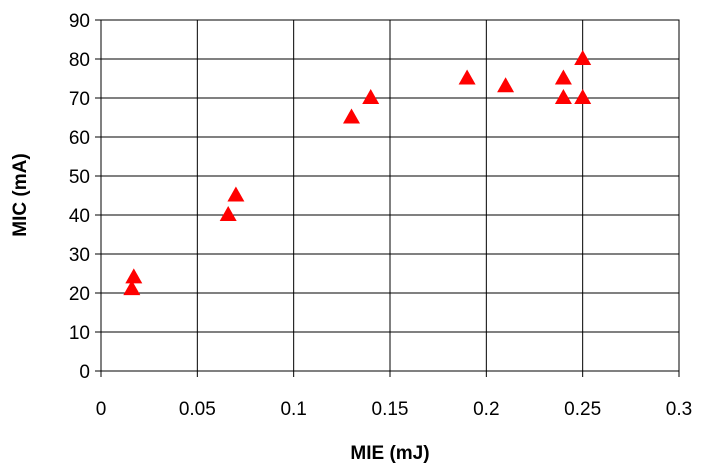 The image size is (701, 475). Describe the element at coordinates (85, 197) in the screenshot. I see `y-axis: 0 10 20 30 40 50 60 70 80 90` at that location.